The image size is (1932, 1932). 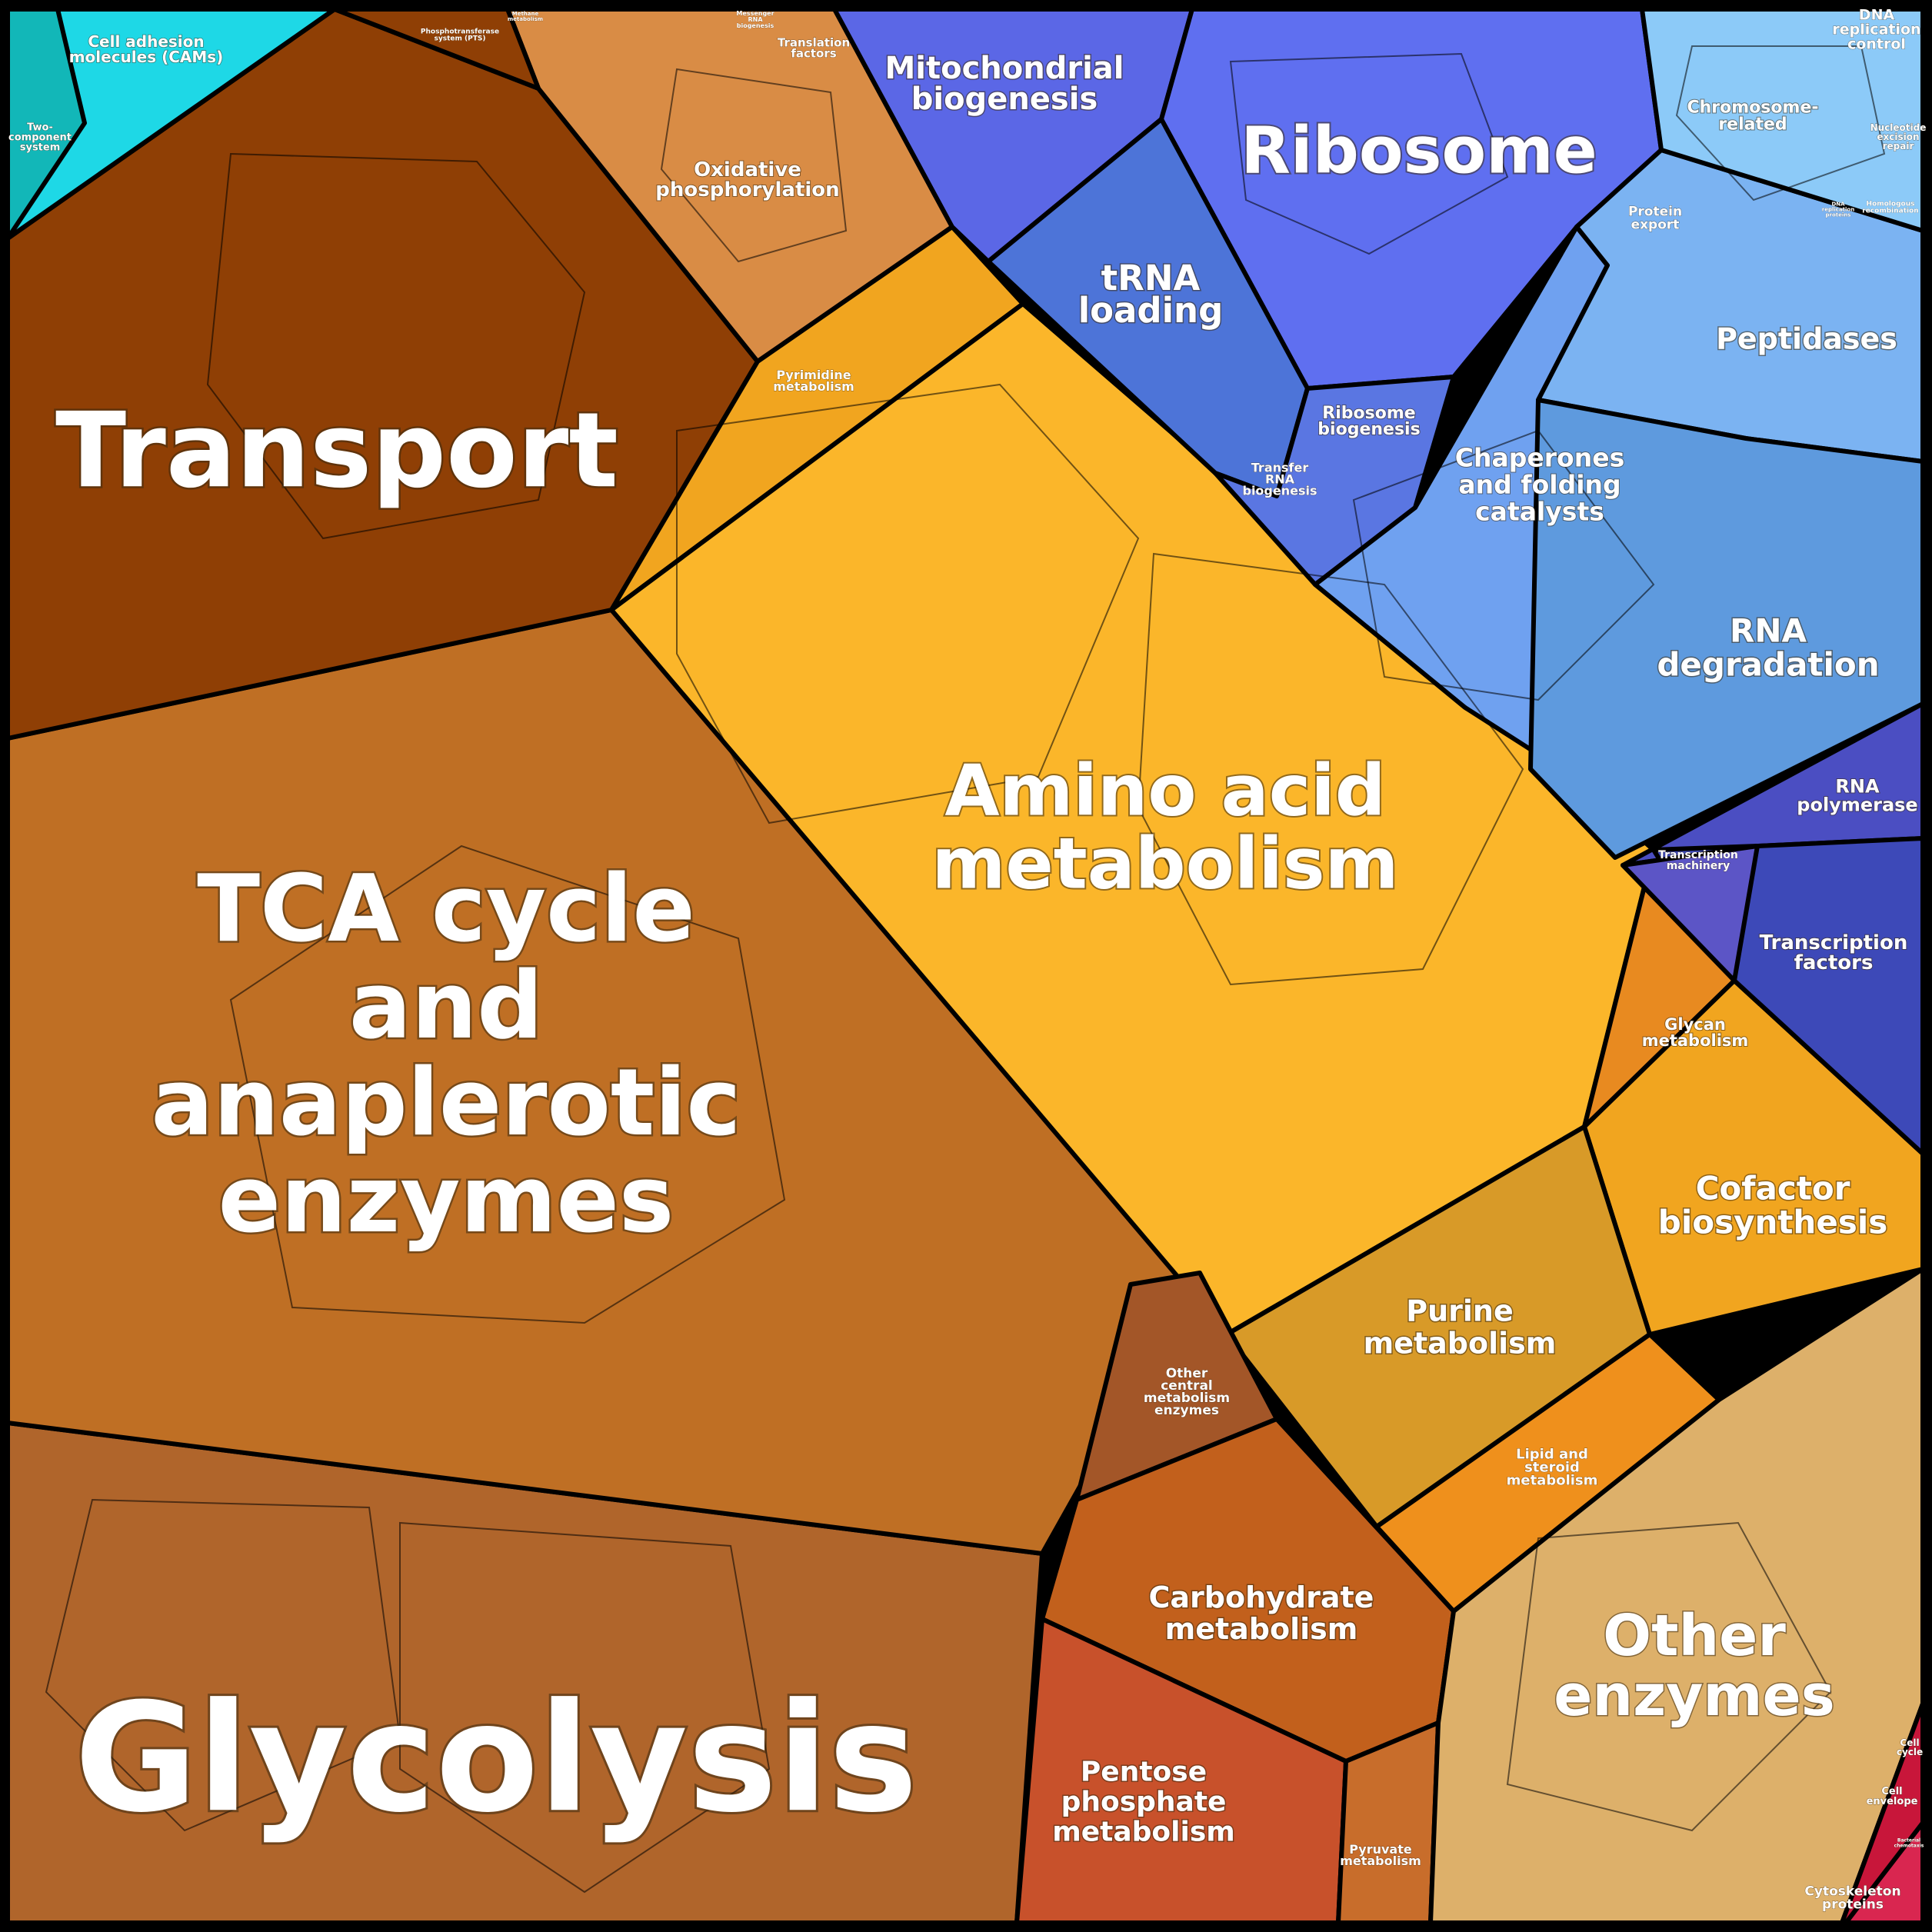 What do you see at coordinates (1698, 860) in the screenshot?
I see `label-transcription-machinery: Transcription machinery` at bounding box center [1698, 860].